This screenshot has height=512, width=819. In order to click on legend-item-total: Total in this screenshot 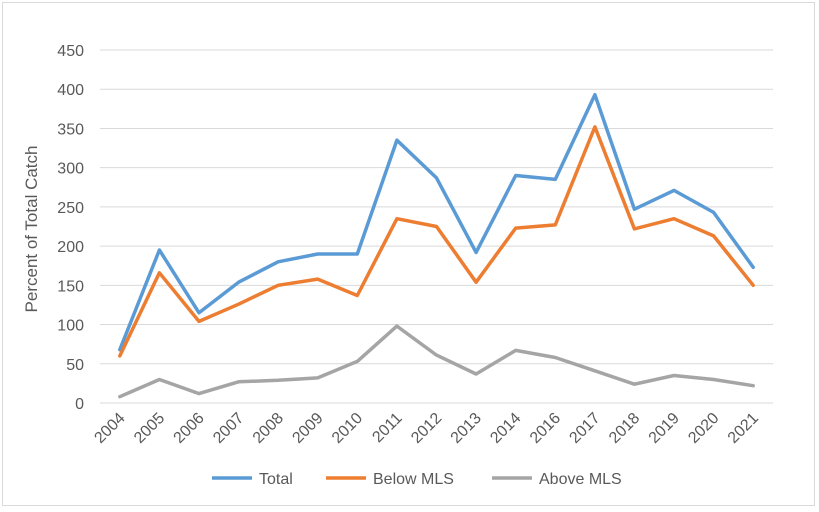, I will do `click(252, 479)`.